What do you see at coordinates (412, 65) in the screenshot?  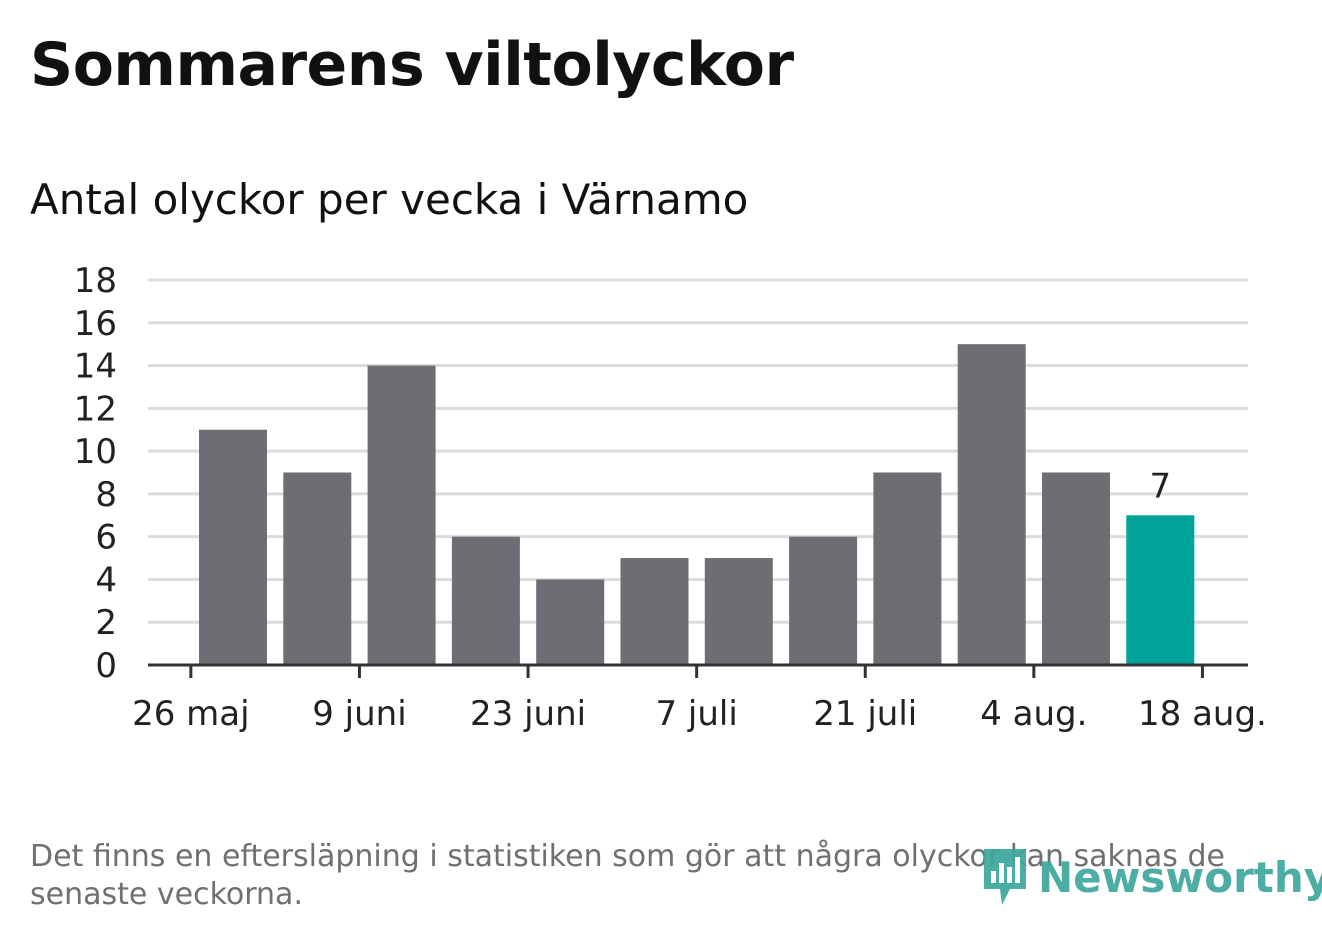 I see `chart-title: Sommarens viltolyckor` at bounding box center [412, 65].